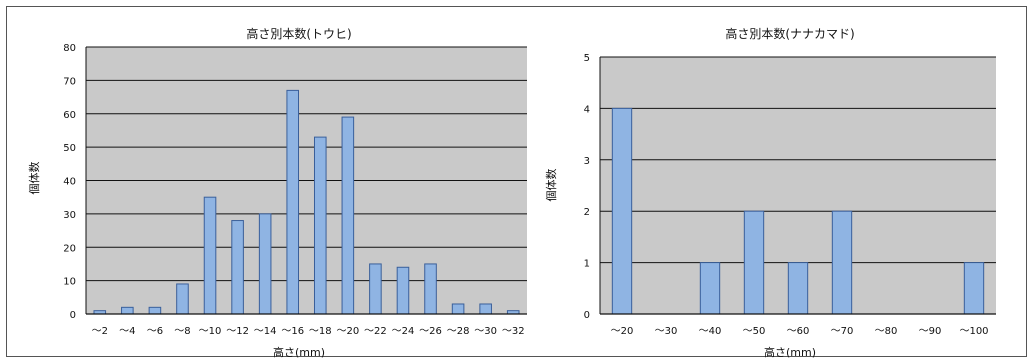  I want to click on y-tick-label: 80, so click(69, 48).